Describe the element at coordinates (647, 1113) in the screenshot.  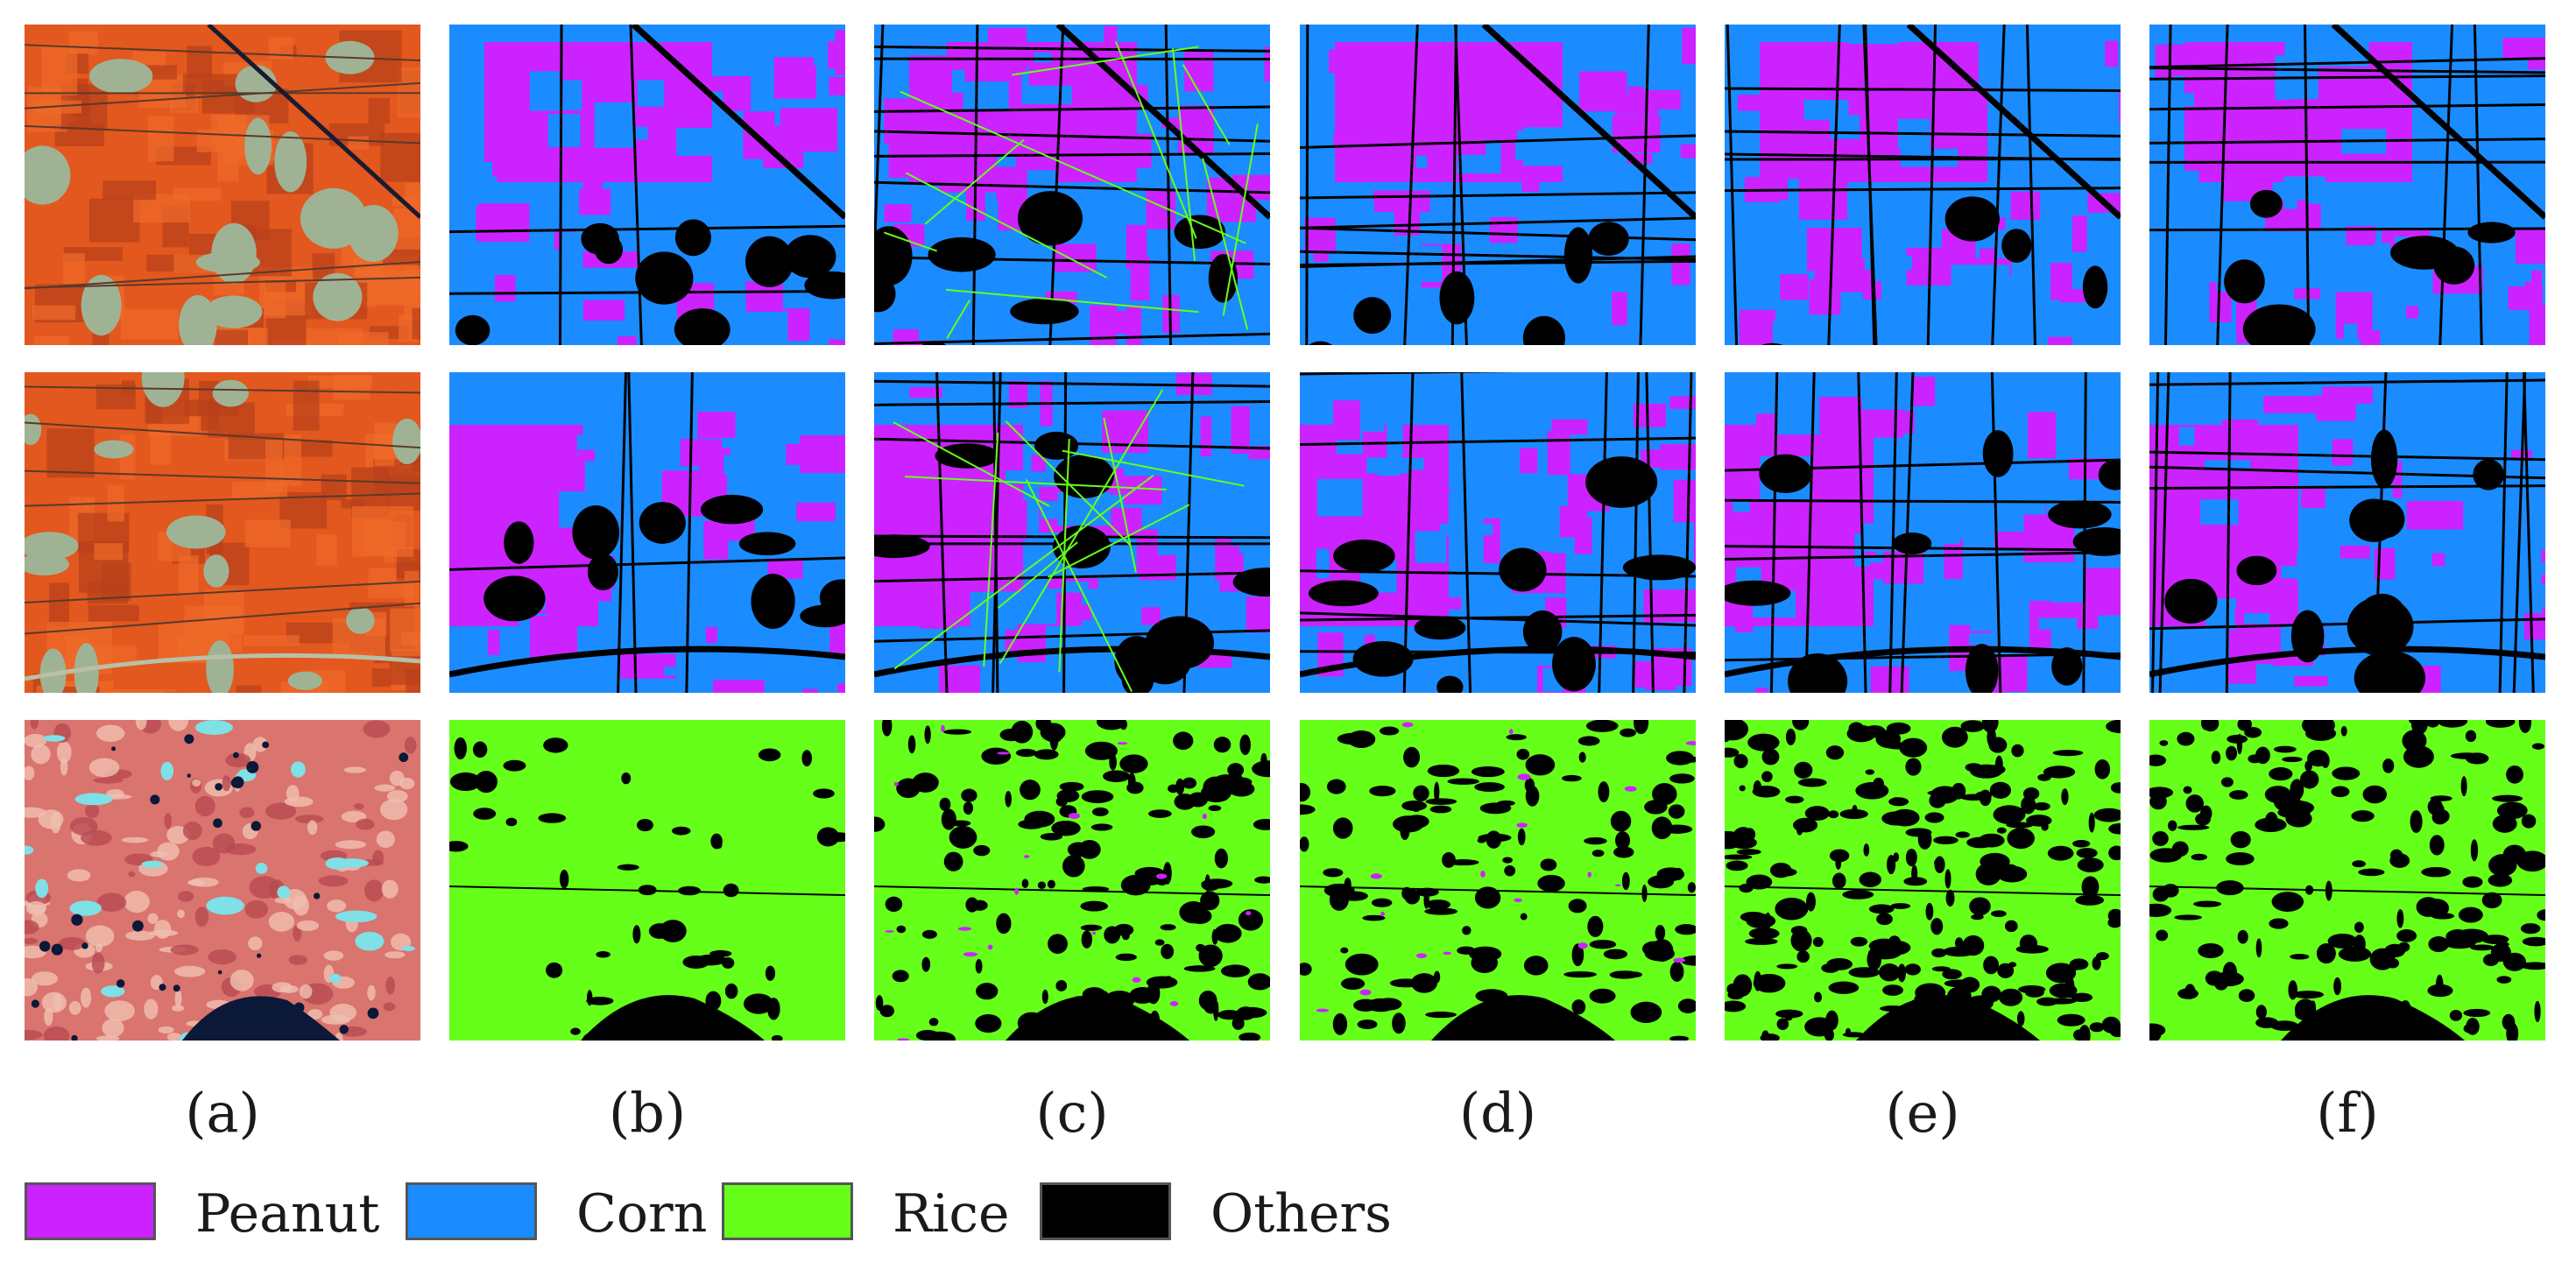
I see `column-label-b: (b)` at that location.